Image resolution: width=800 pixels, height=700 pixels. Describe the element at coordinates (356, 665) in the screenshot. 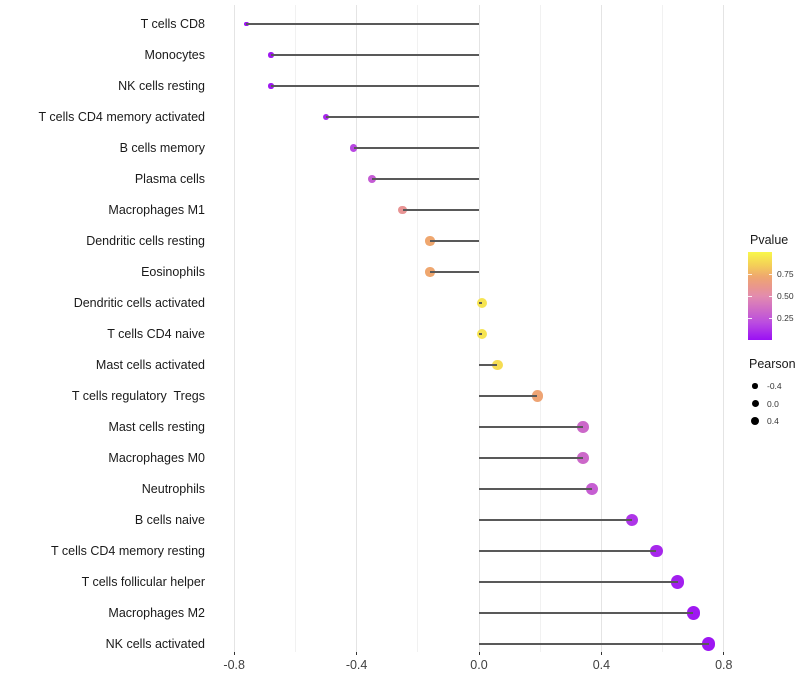

I see `x-tick-label: -0.4` at that location.